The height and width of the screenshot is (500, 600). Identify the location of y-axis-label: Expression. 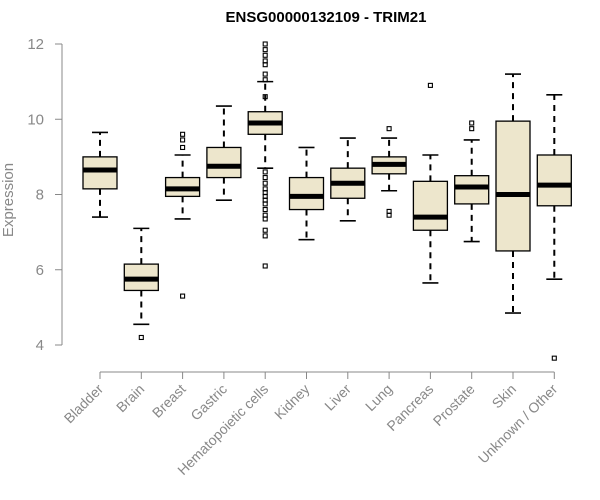
(8, 200).